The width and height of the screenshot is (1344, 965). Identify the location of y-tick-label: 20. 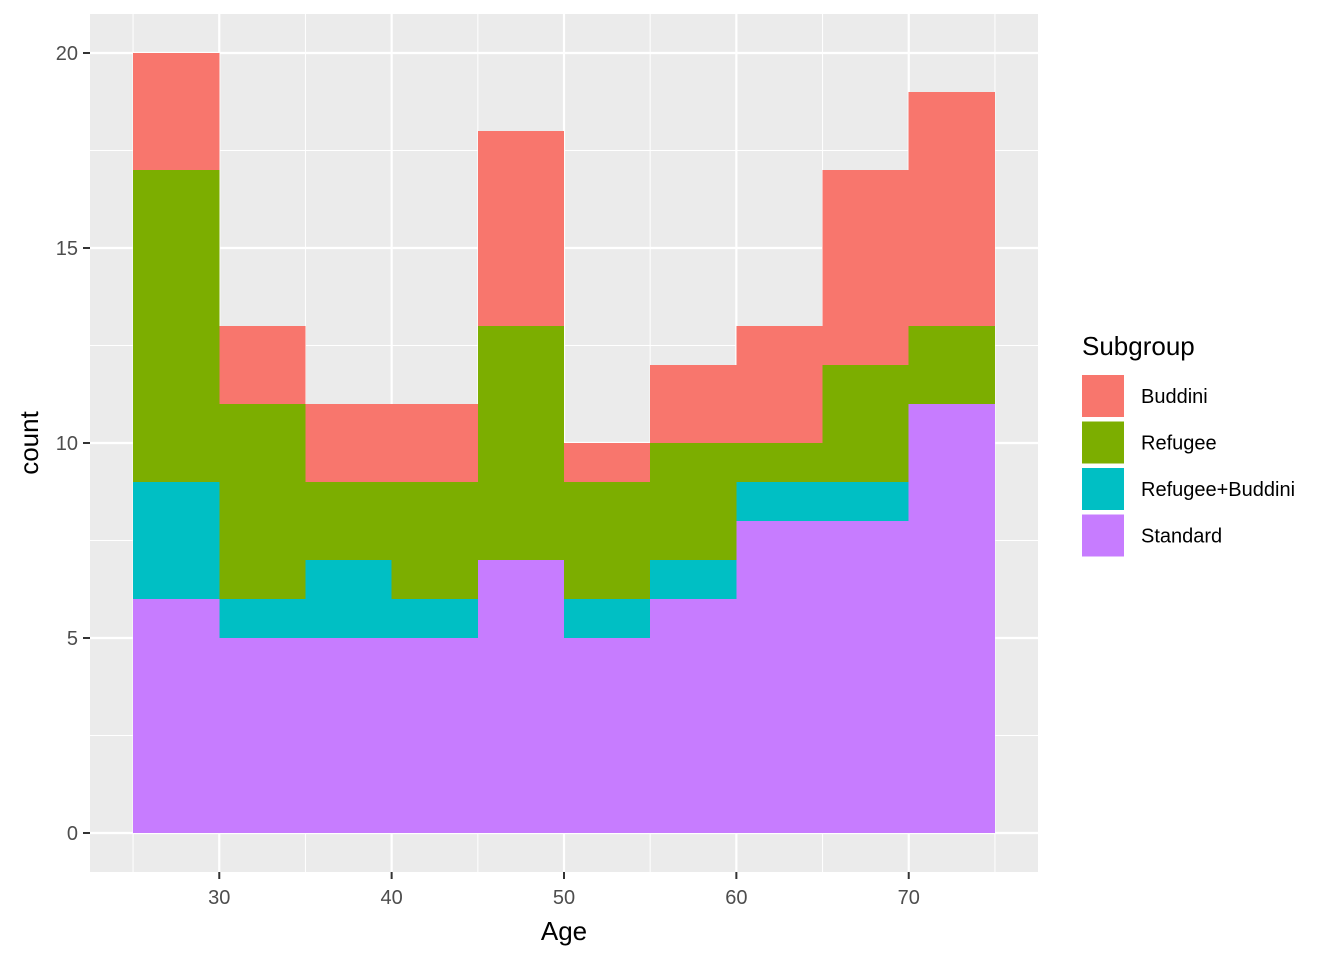
(67, 54).